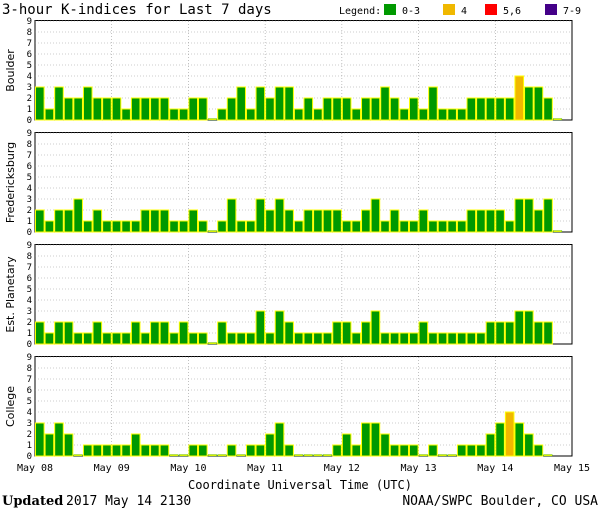 Image resolution: width=600 pixels, height=510 pixels. What do you see at coordinates (29, 345) in the screenshot?
I see `y-tick-label: 0` at bounding box center [29, 345].